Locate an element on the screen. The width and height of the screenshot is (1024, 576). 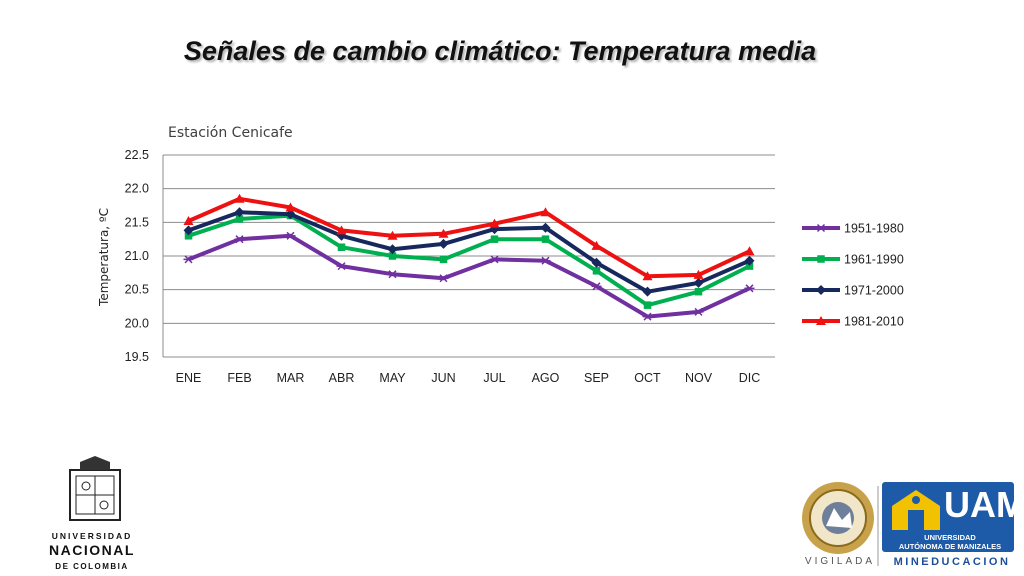
y-tick-labels: 22.5 22.0 21.5 21.0 20.5 20.0 19.5 is located at coordinates (137, 256).